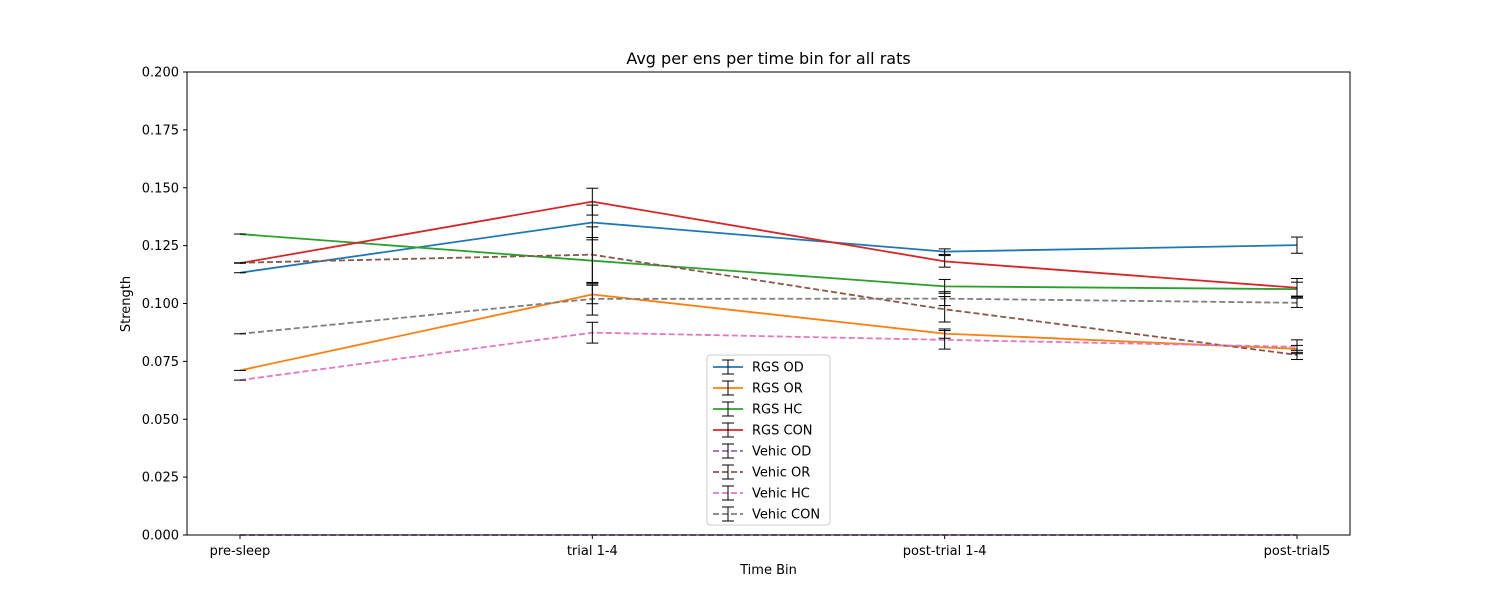 The width and height of the screenshot is (1500, 600). What do you see at coordinates (160, 536) in the screenshot?
I see `y-tick-label: 0.000` at bounding box center [160, 536].